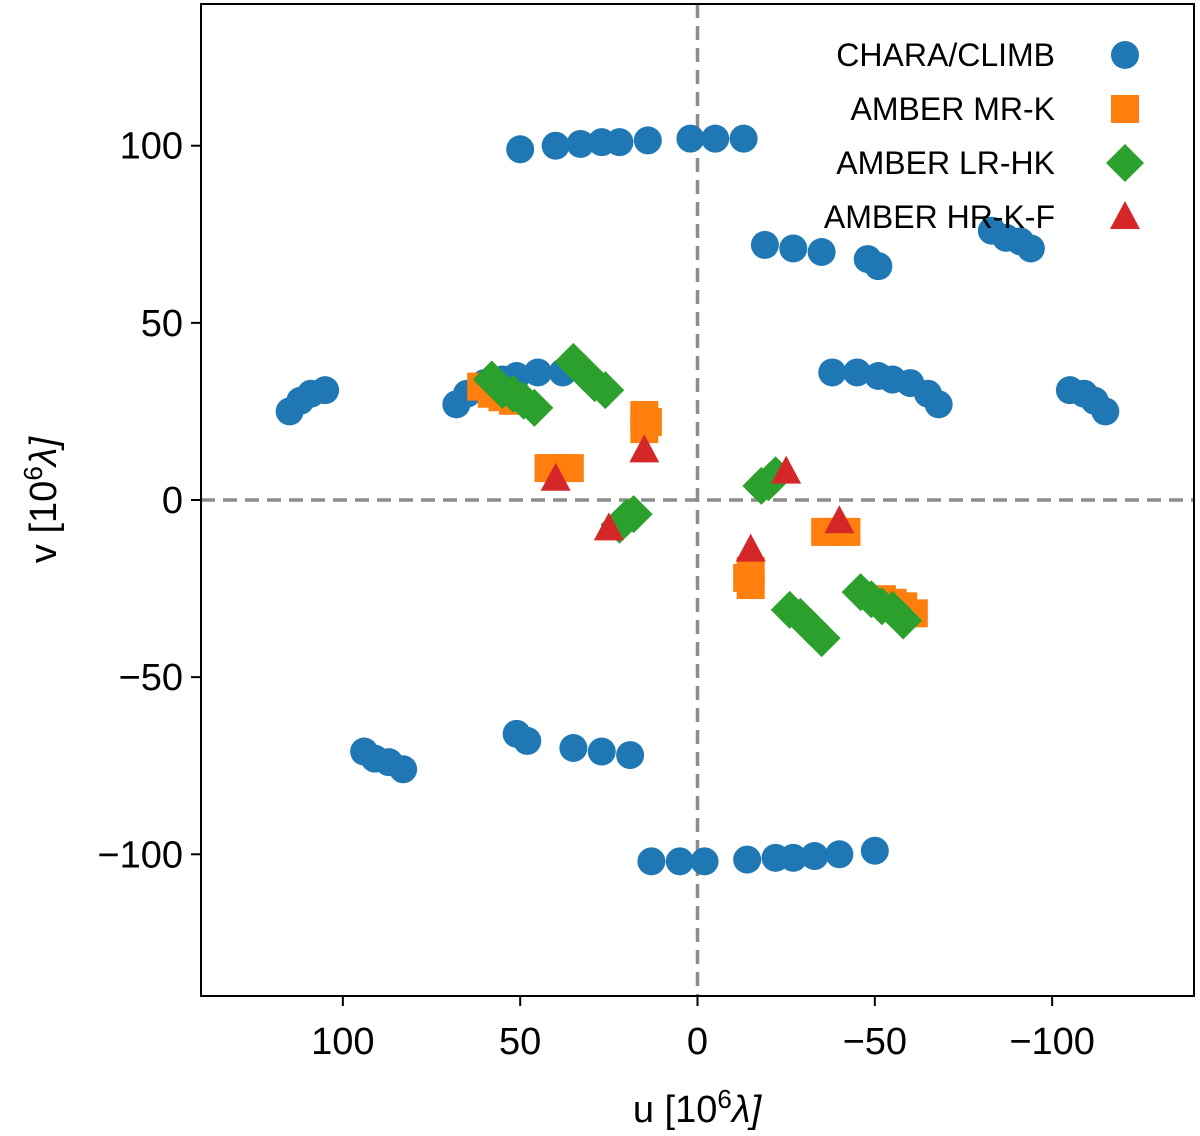 Image resolution: width=1200 pixels, height=1136 pixels. Describe the element at coordinates (162, 324) in the screenshot. I see `y-tick-label: 50` at that location.